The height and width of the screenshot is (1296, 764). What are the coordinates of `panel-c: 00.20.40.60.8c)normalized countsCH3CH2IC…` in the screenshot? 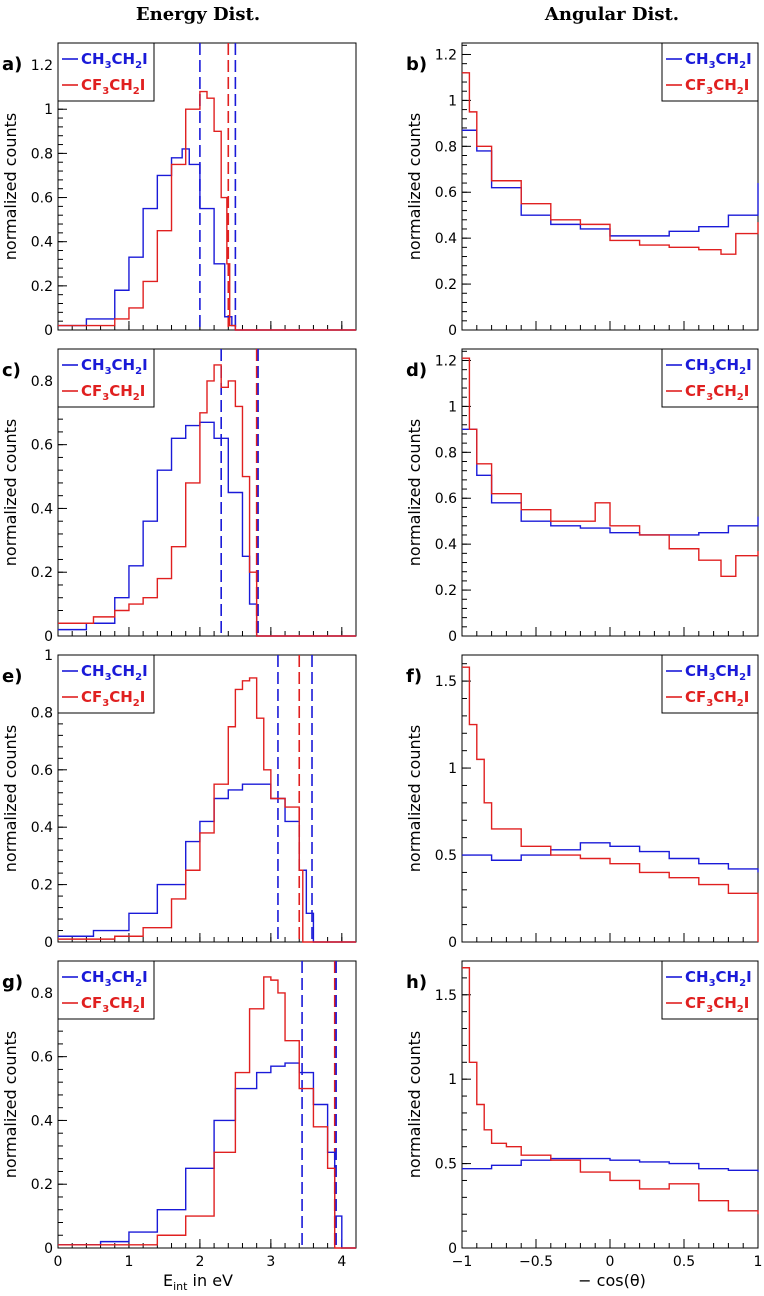 It's located at (179, 496).